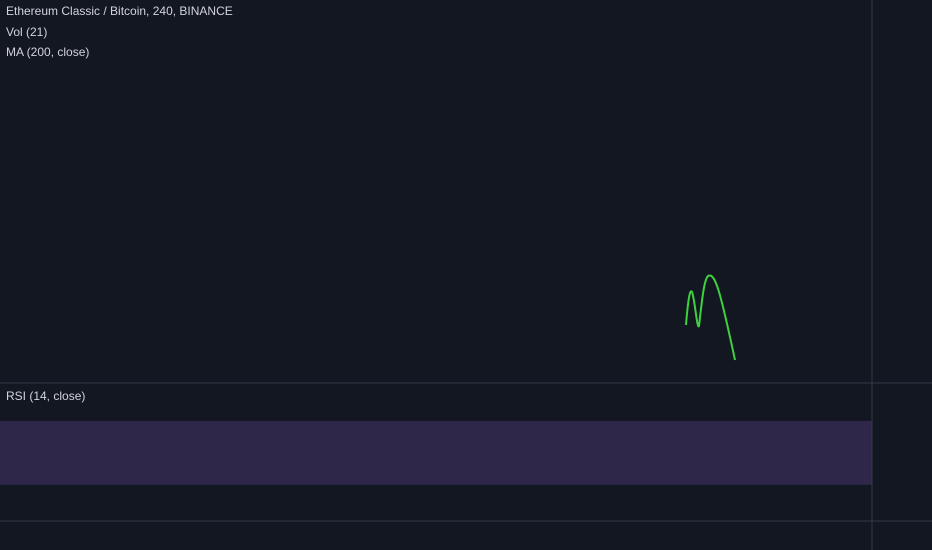  What do you see at coordinates (710, 317) in the screenshot?
I see `hand-drawn-annotation` at bounding box center [710, 317].